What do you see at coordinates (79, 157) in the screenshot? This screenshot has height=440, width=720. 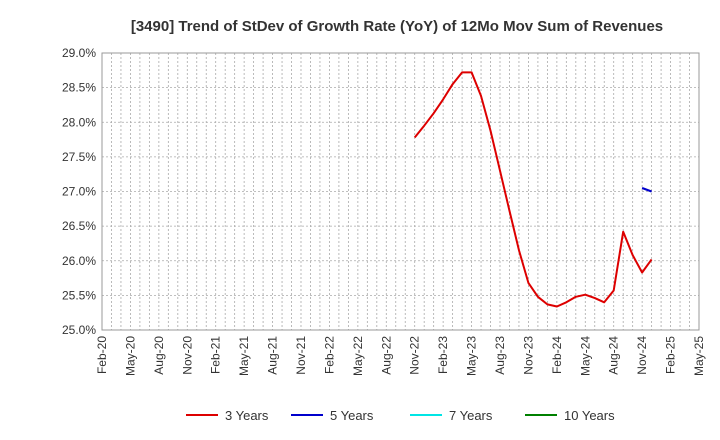 I see `y-tick-label: 27.5%` at bounding box center [79, 157].